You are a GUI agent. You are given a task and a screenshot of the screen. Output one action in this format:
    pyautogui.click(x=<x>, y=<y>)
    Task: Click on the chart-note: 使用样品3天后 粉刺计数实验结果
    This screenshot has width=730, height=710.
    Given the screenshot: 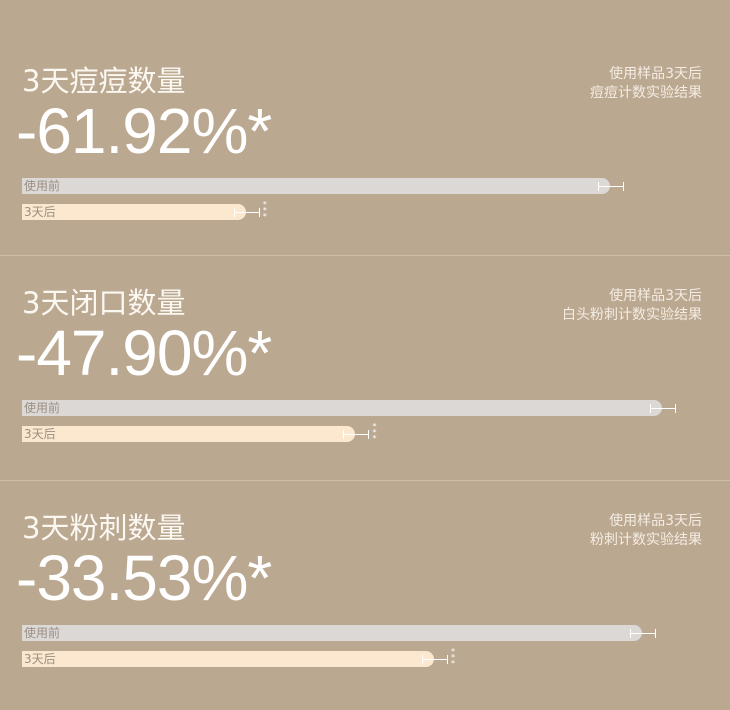 What is the action you would take?
    pyautogui.click(x=646, y=531)
    